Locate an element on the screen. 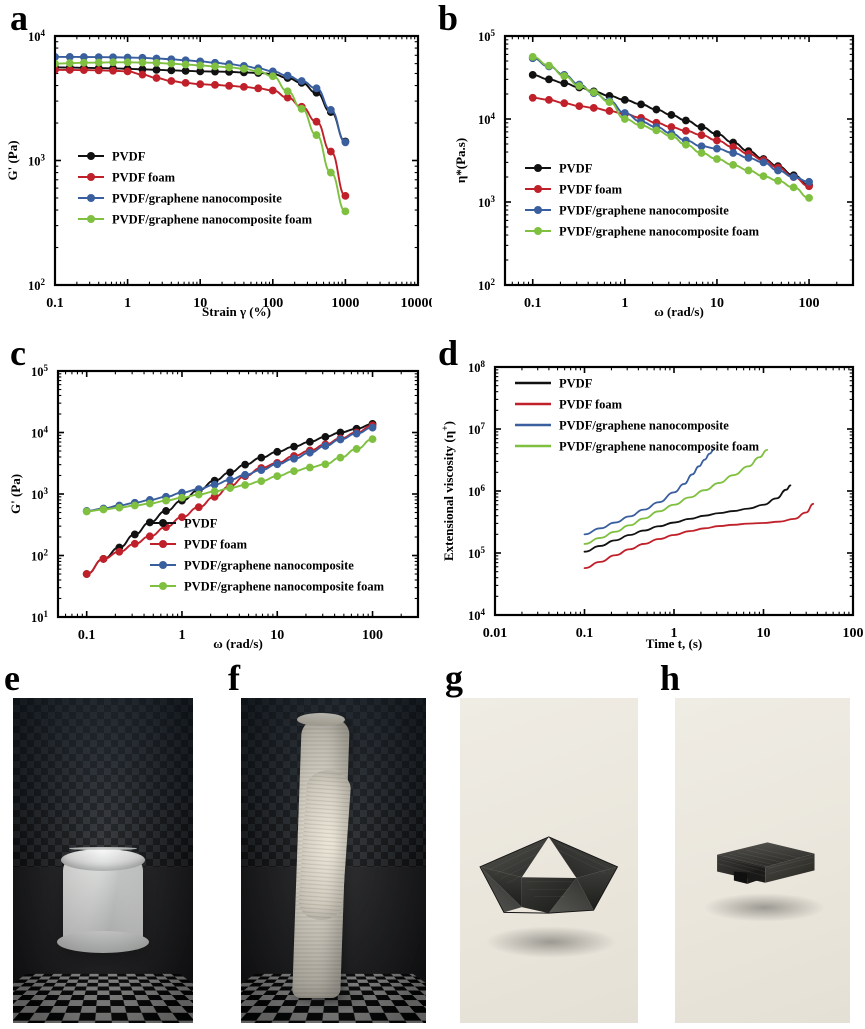  printed-bridge-object is located at coordinates (765, 862).